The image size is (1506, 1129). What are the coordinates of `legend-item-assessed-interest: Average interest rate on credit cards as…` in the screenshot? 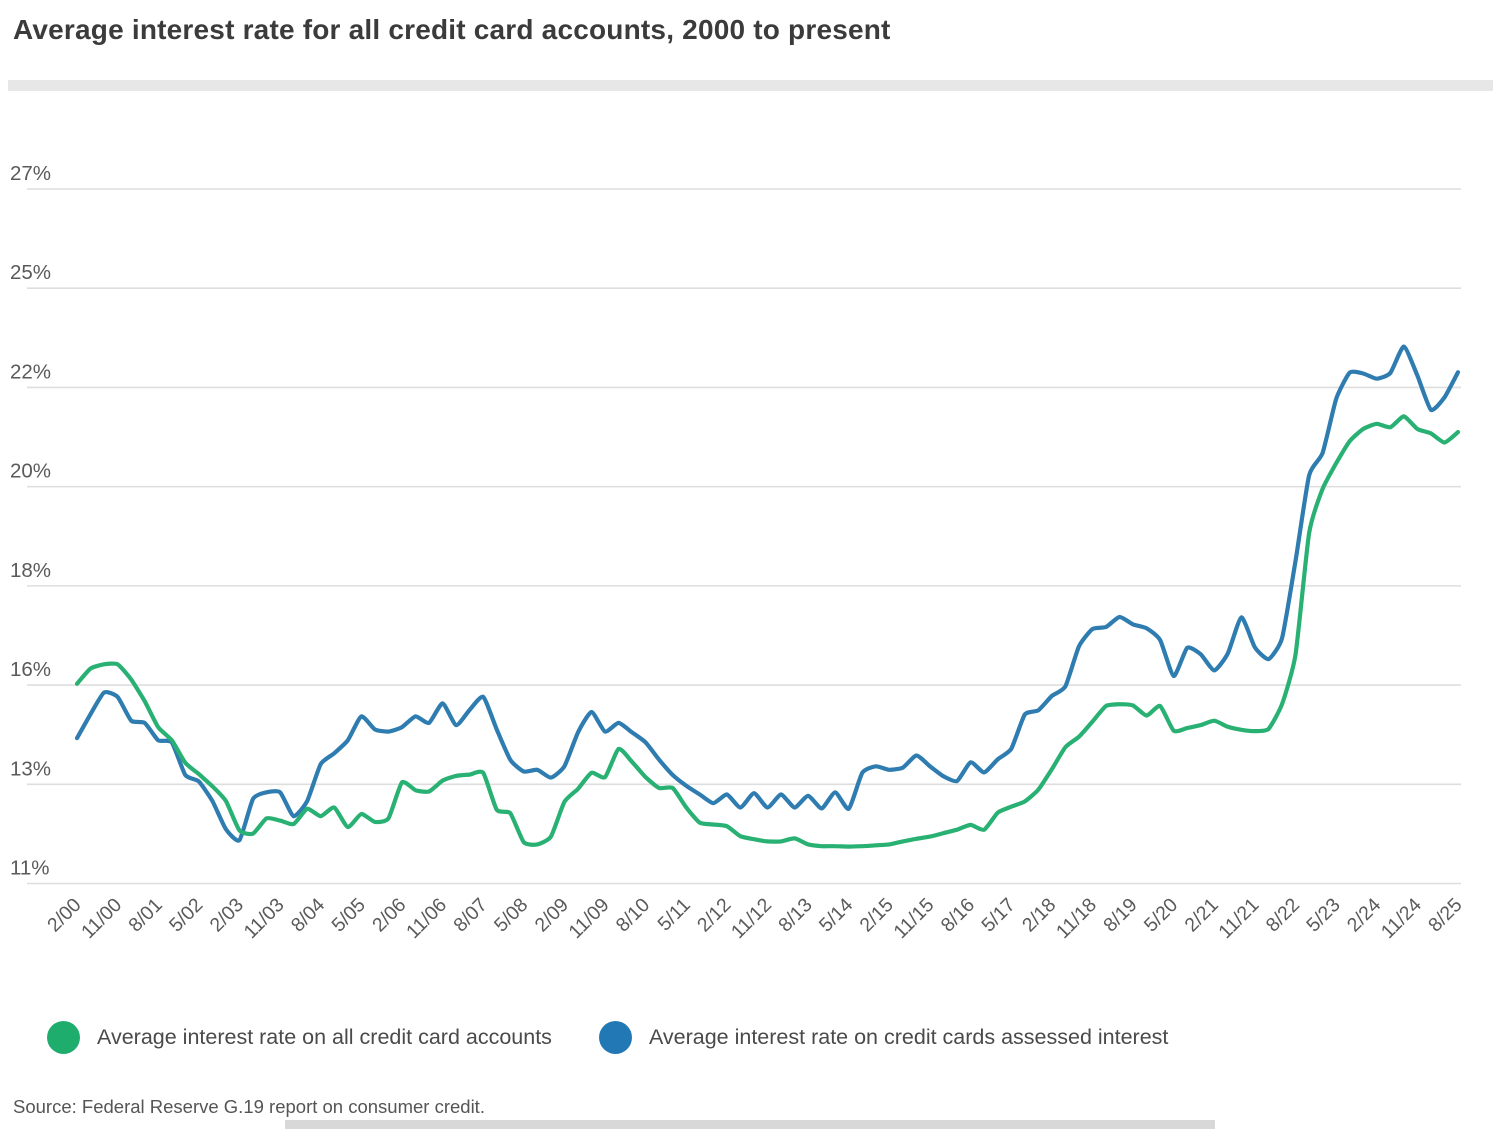 It's located at (883, 1037).